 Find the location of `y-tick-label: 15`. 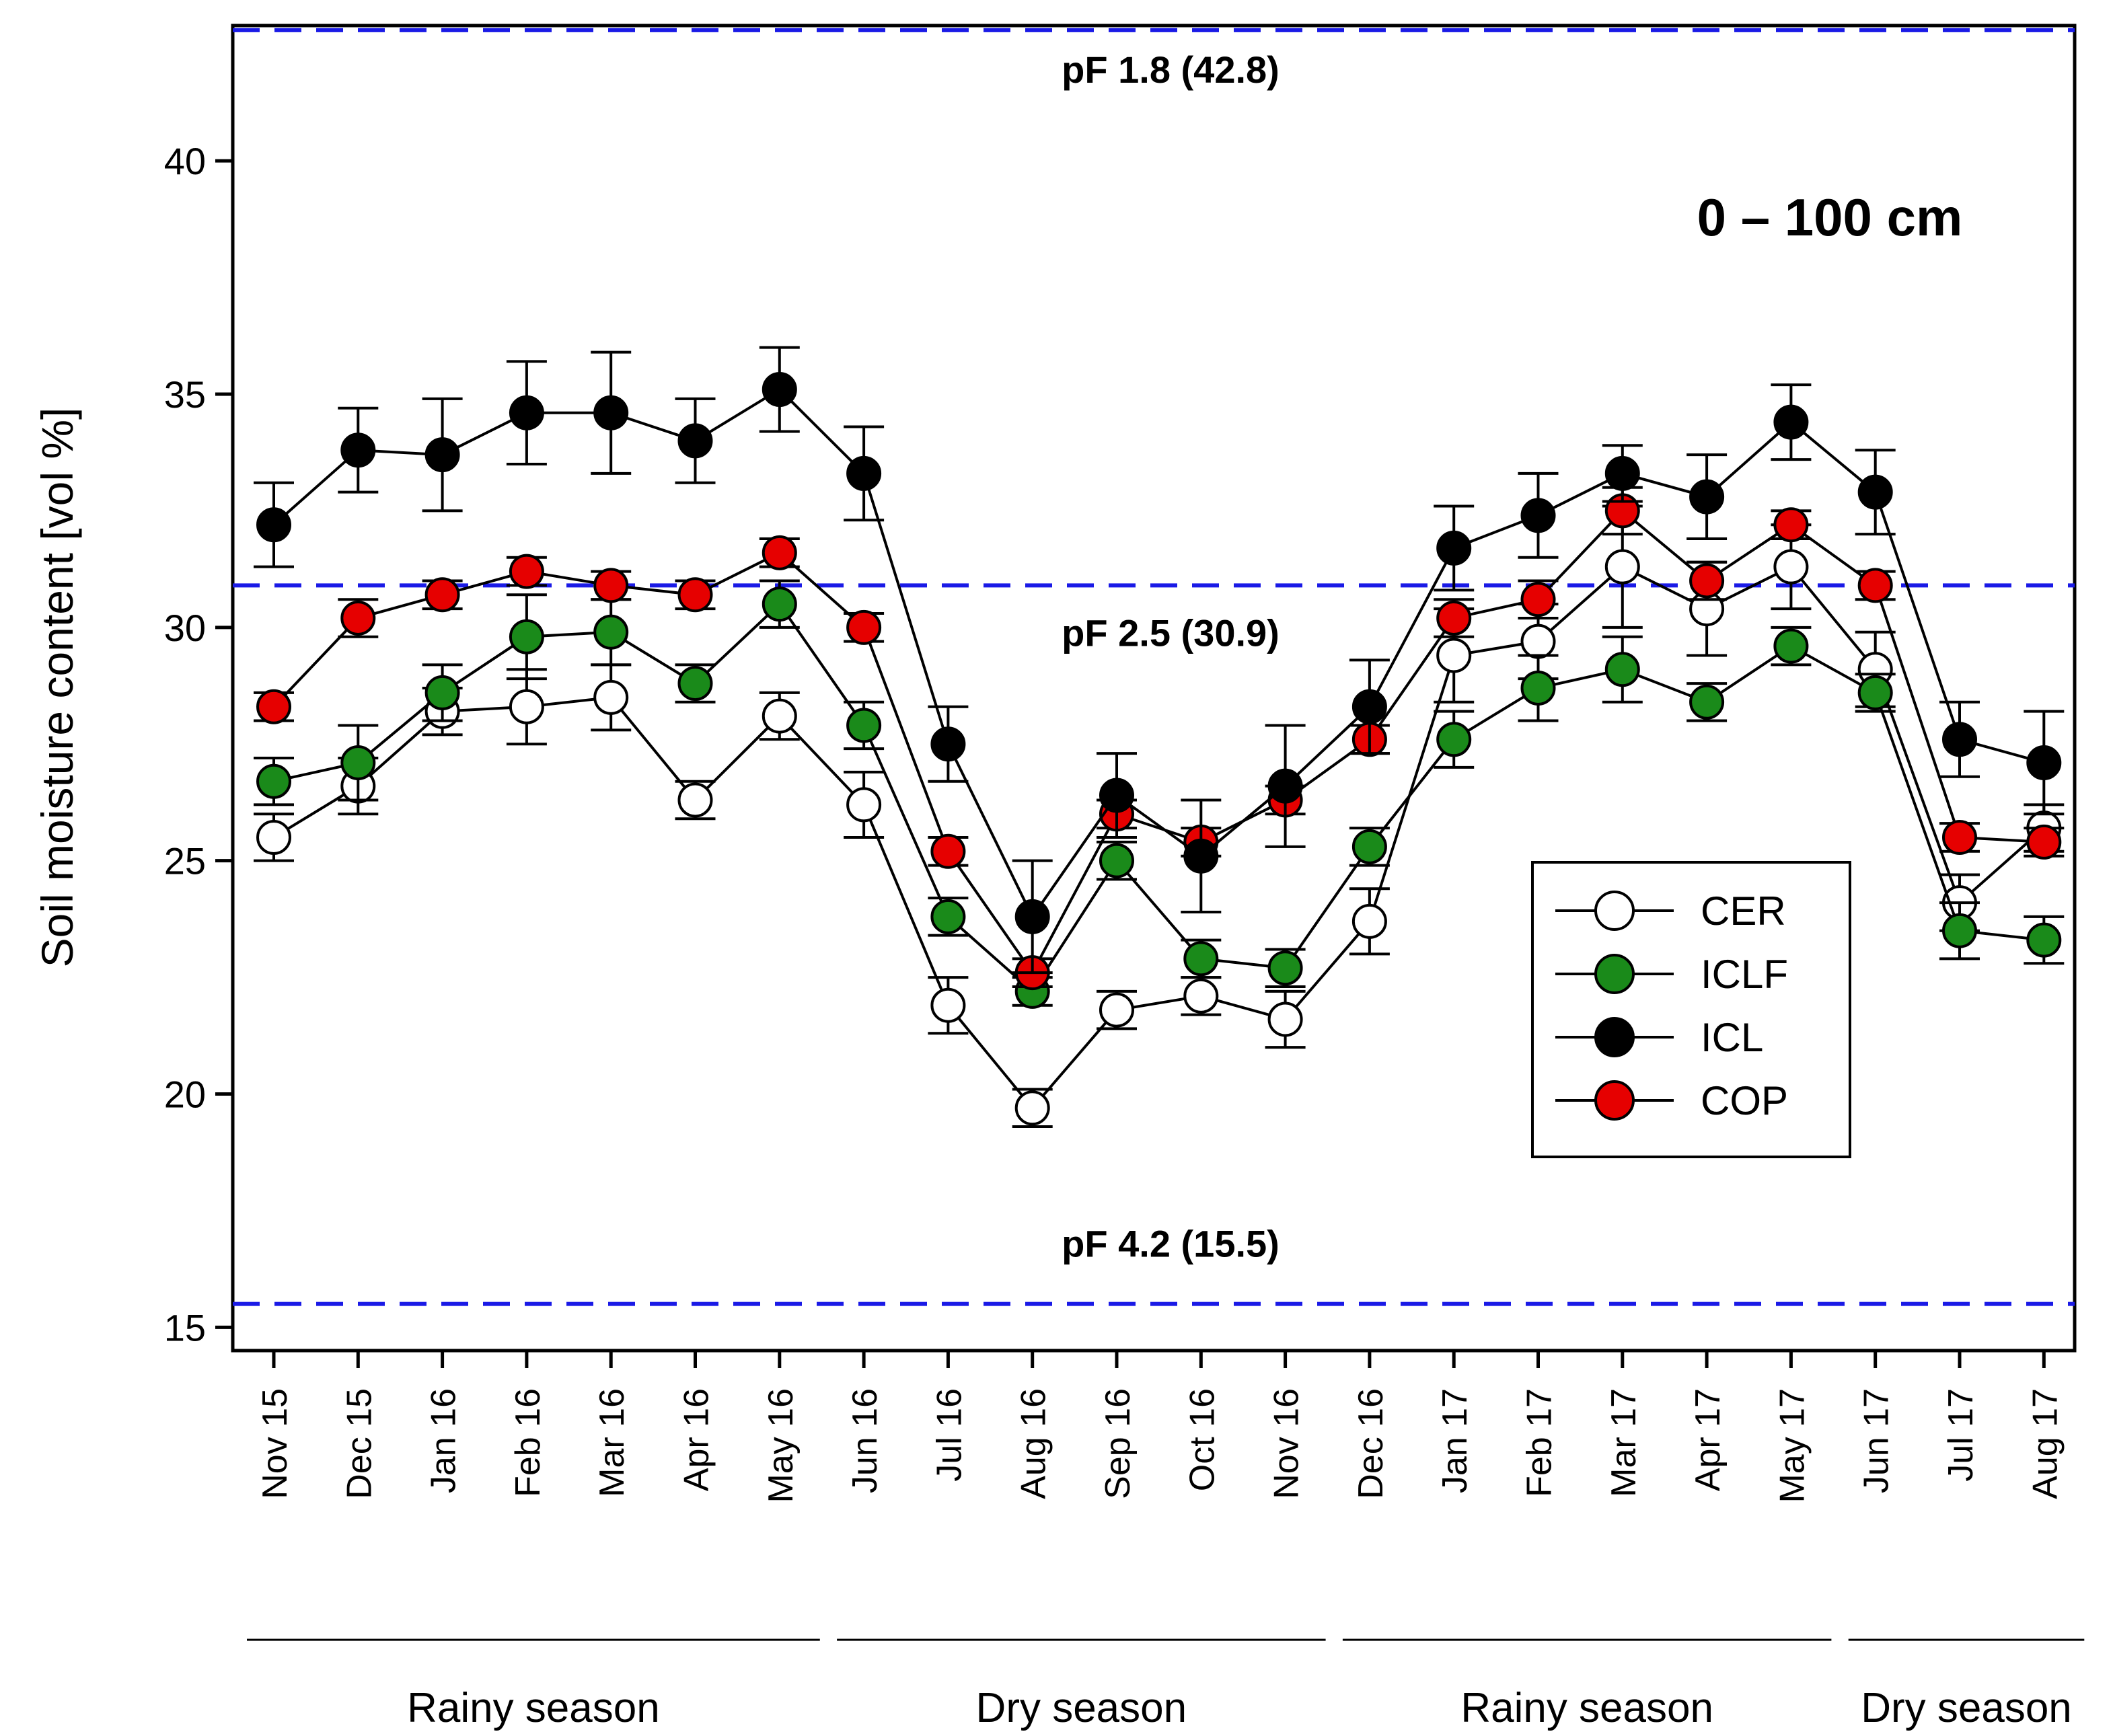

y-tick-label: 15 is located at coordinates (185, 1327).